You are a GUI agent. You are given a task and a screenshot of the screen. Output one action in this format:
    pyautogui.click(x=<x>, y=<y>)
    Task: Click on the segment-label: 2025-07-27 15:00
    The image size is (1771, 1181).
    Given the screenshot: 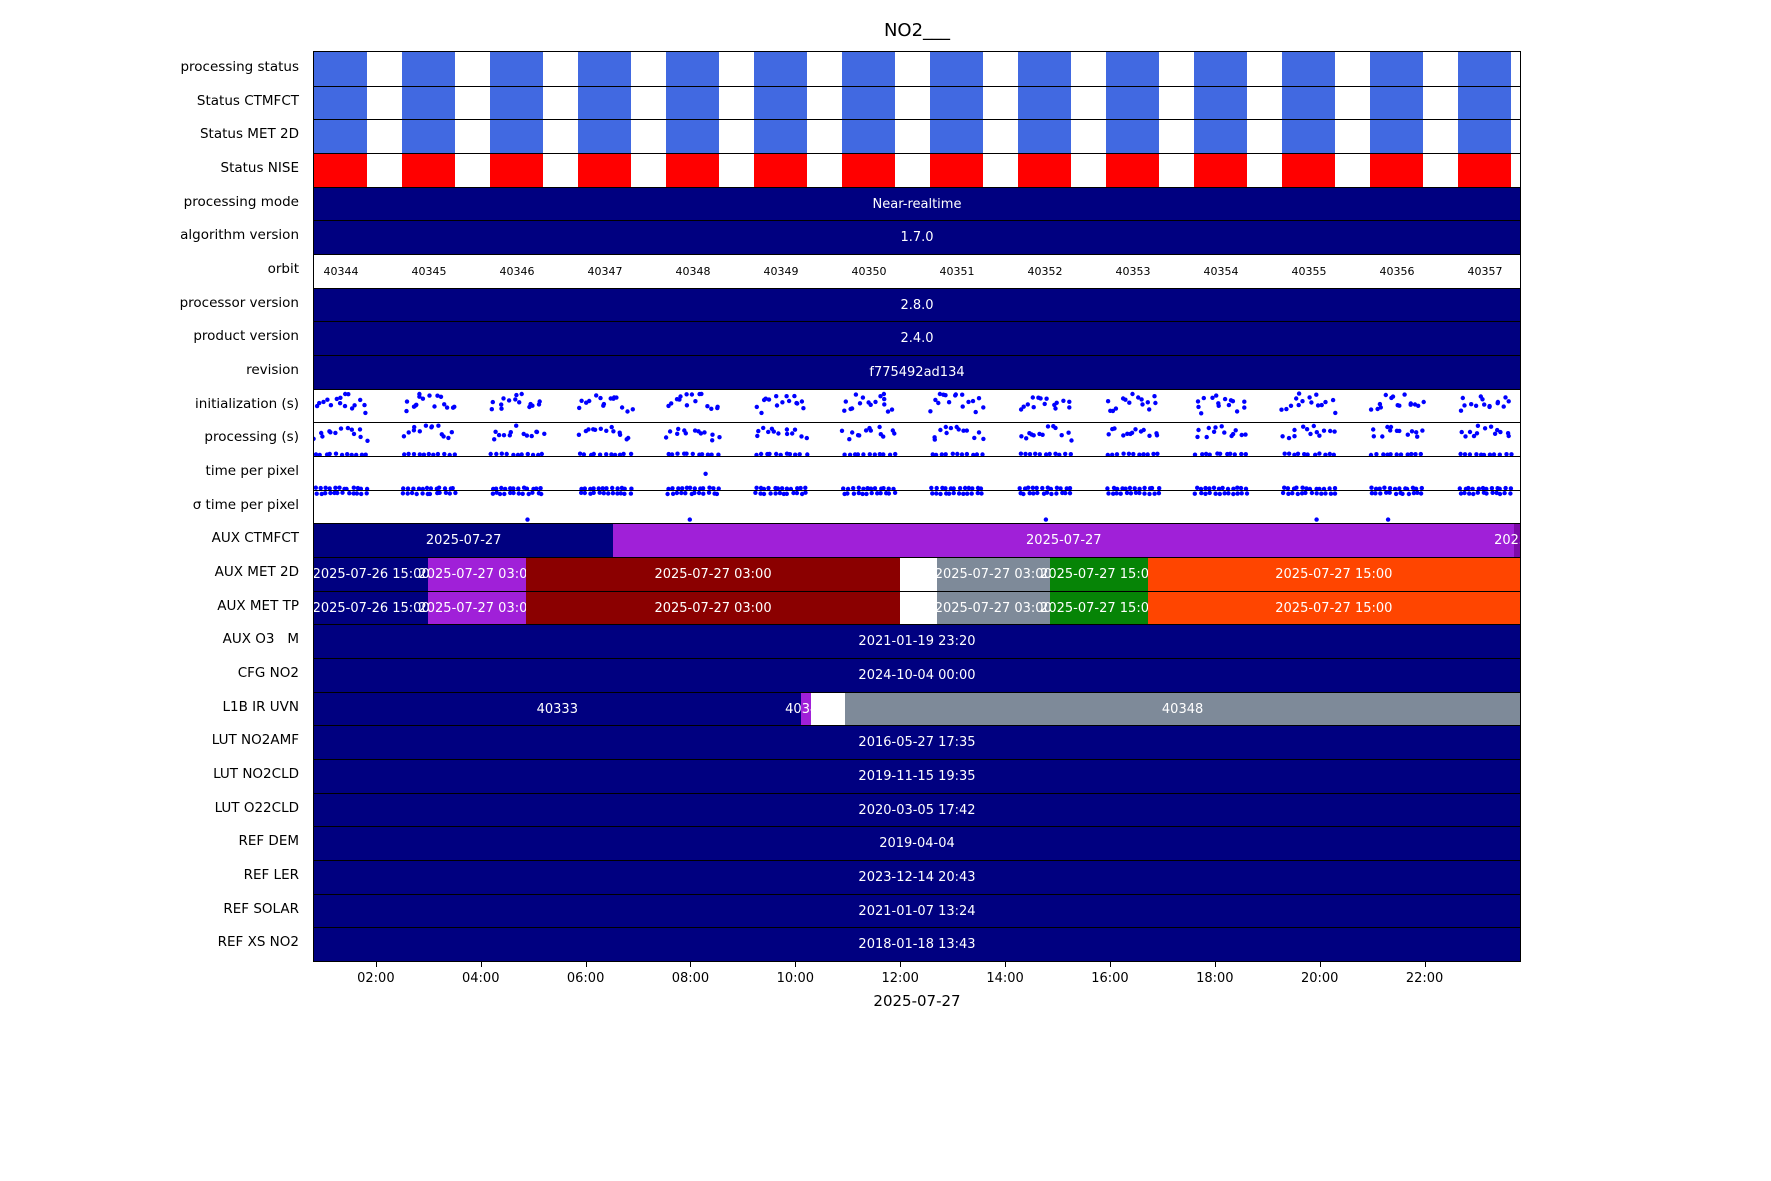 What is the action you would take?
    pyautogui.click(x=1334, y=608)
    